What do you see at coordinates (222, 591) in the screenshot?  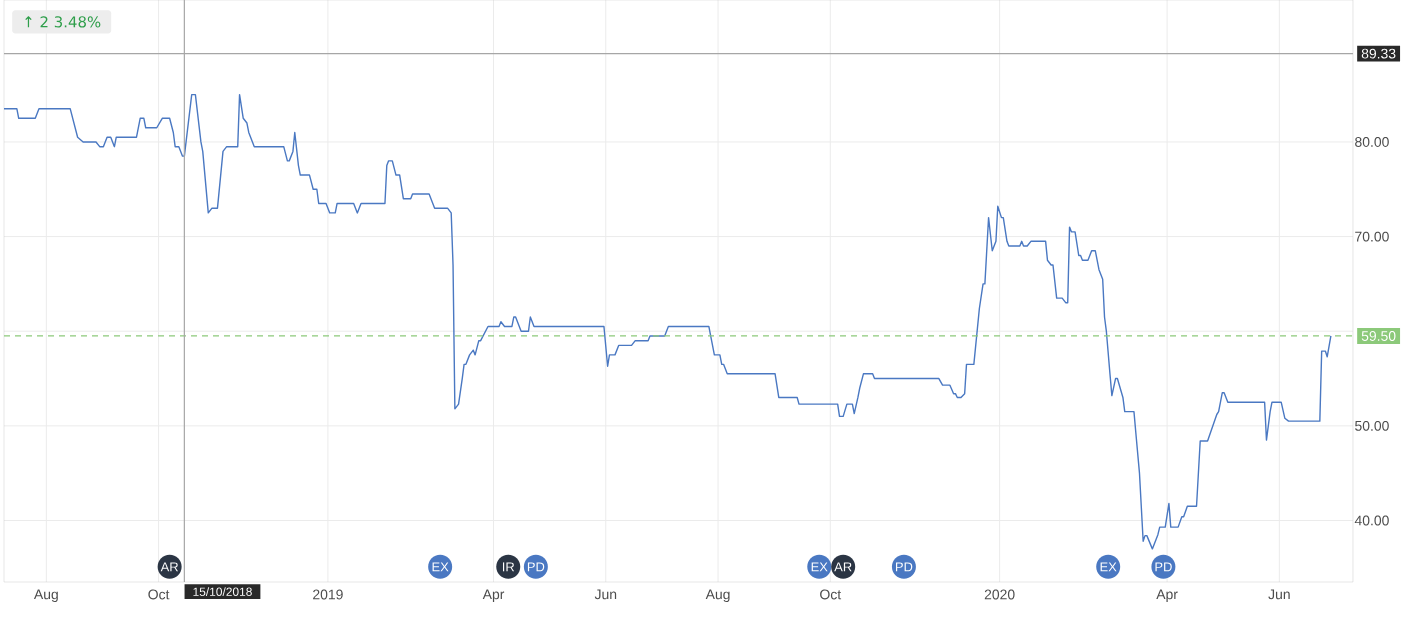 I see `ref-line-label: 15/10/2018` at bounding box center [222, 591].